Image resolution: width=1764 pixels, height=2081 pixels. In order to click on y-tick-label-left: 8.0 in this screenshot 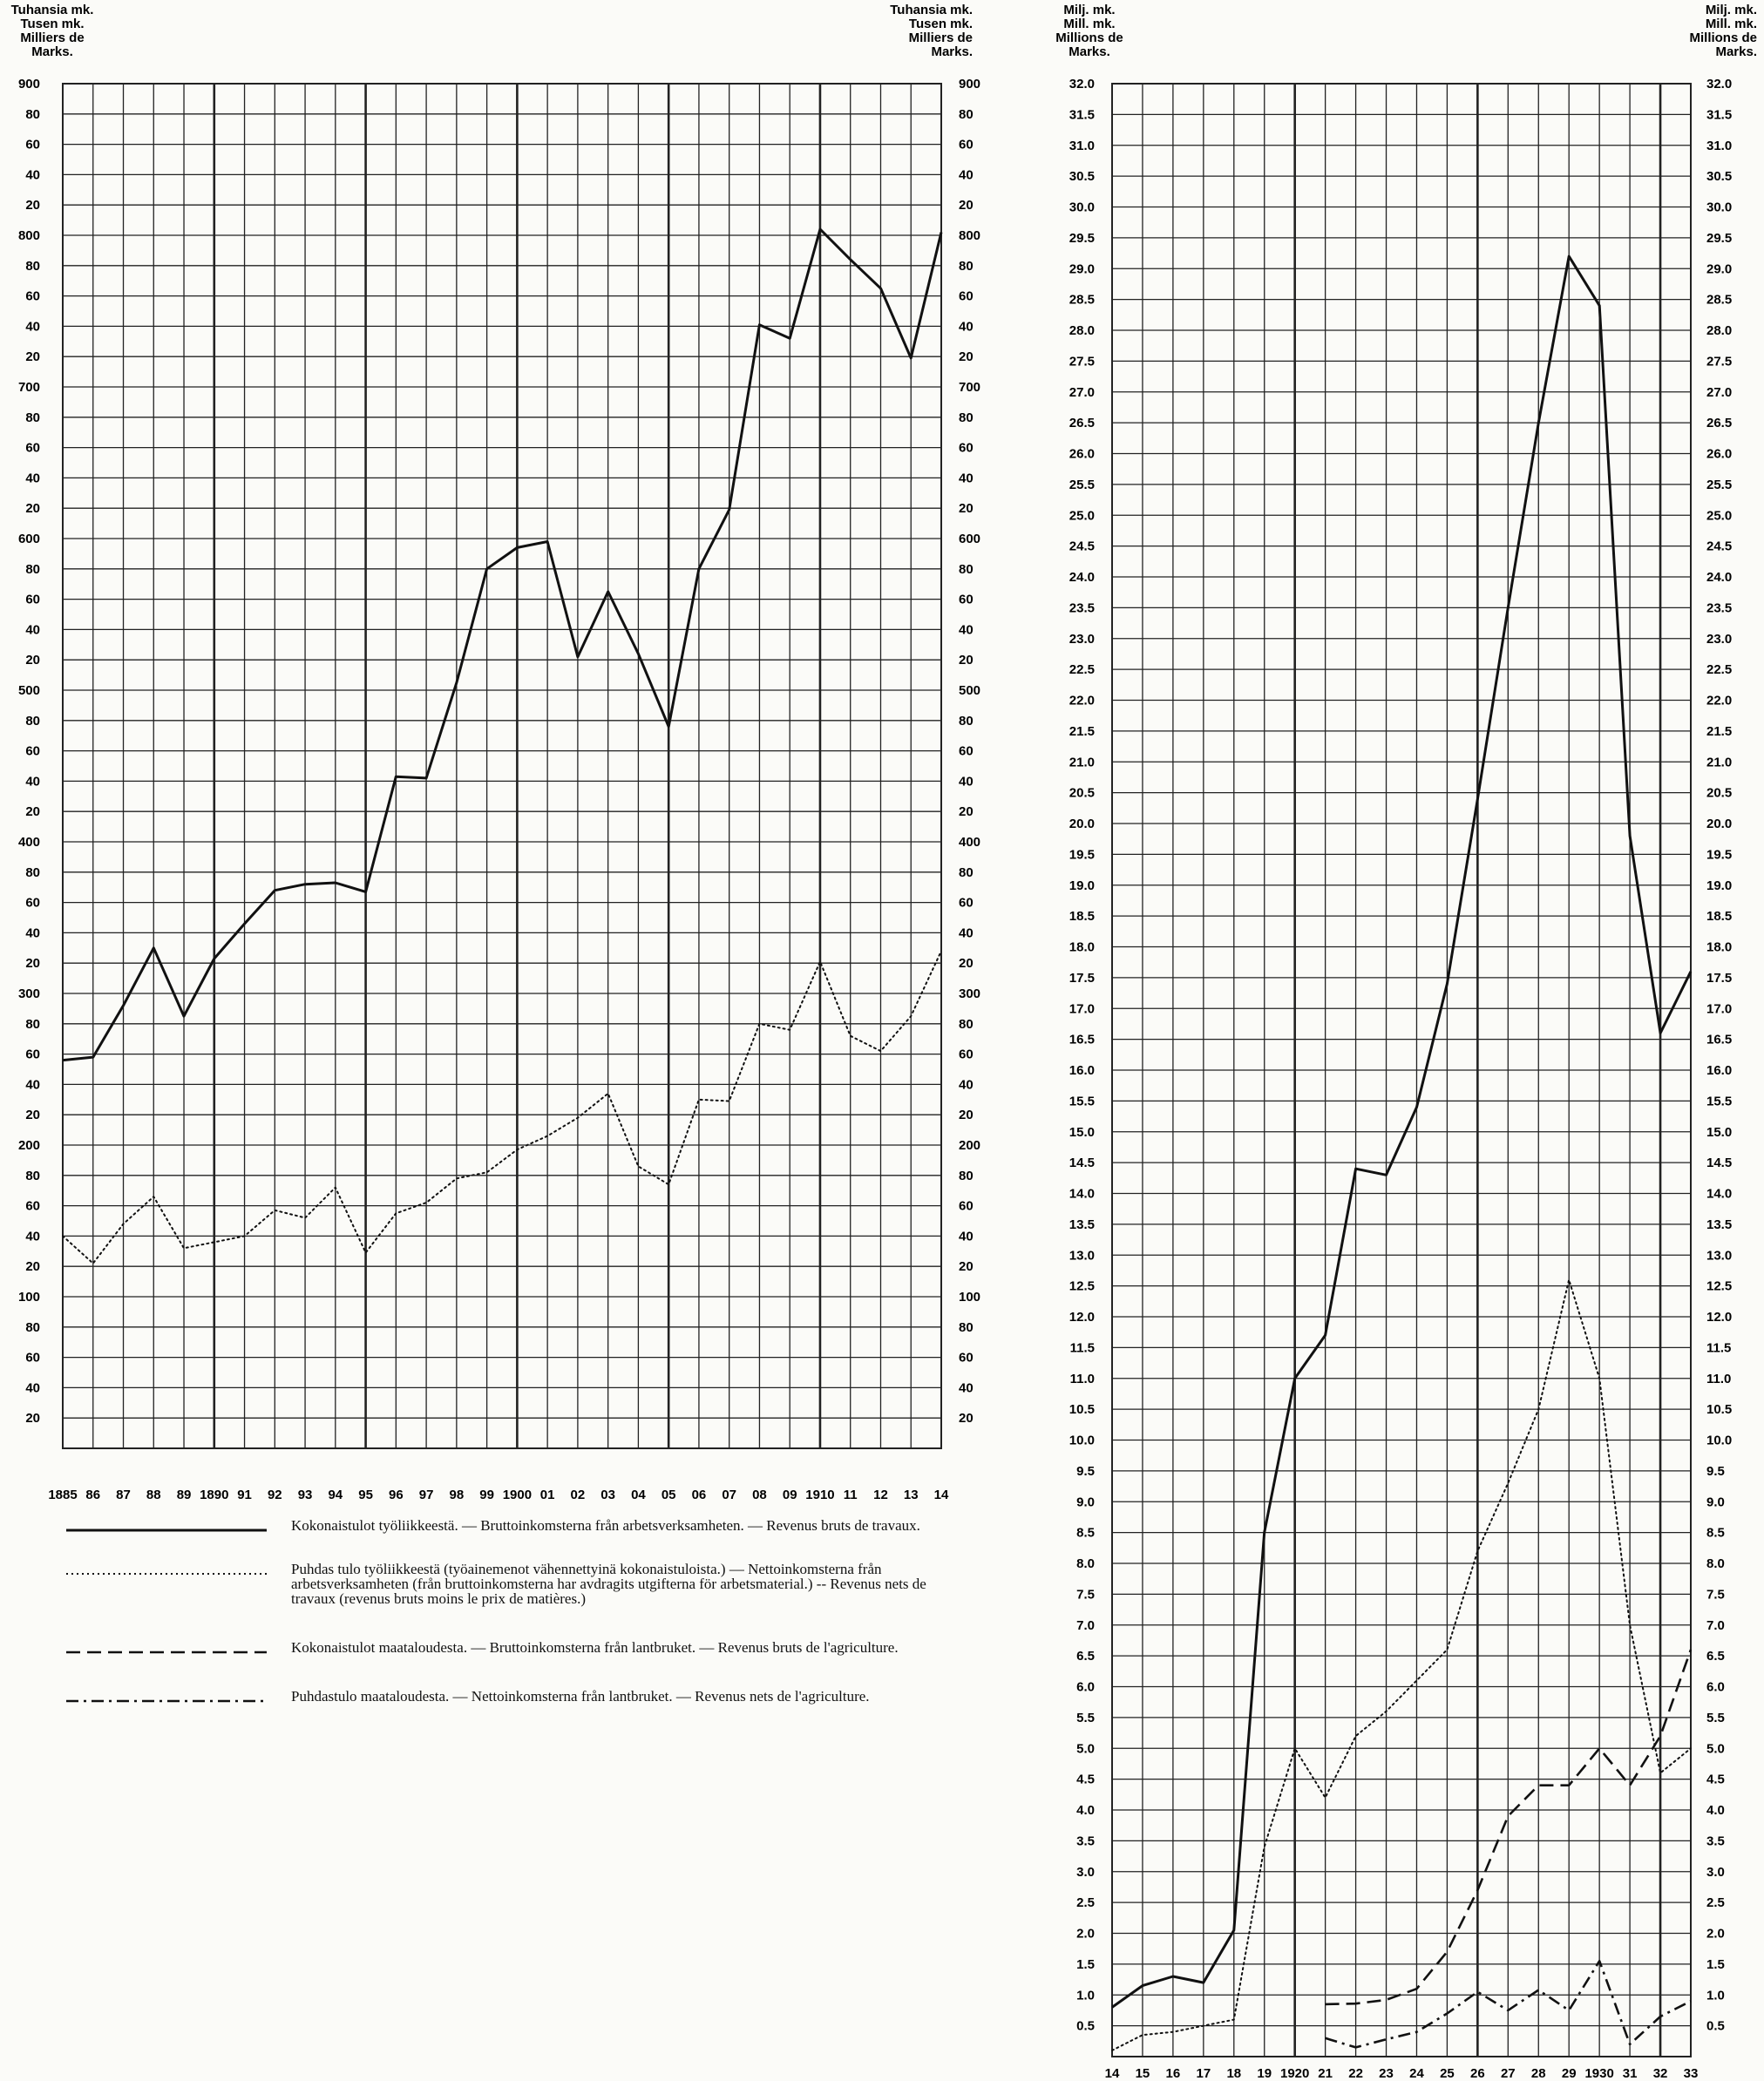, I will do `click(1085, 1563)`.